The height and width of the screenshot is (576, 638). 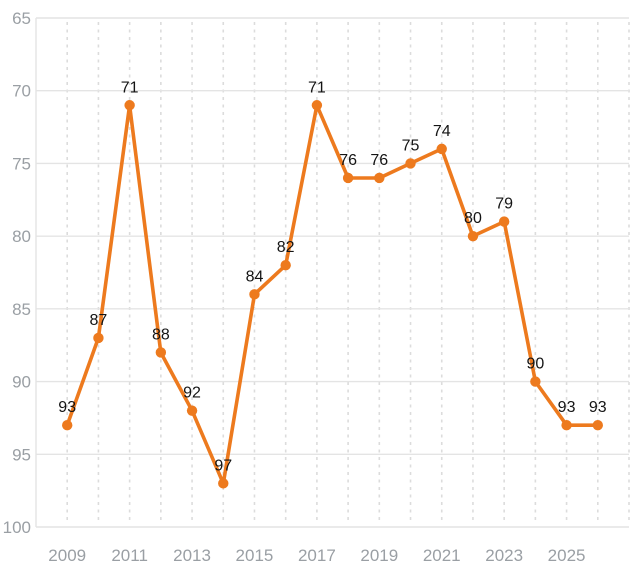 I want to click on x-tick-label: 2017, so click(x=317, y=555).